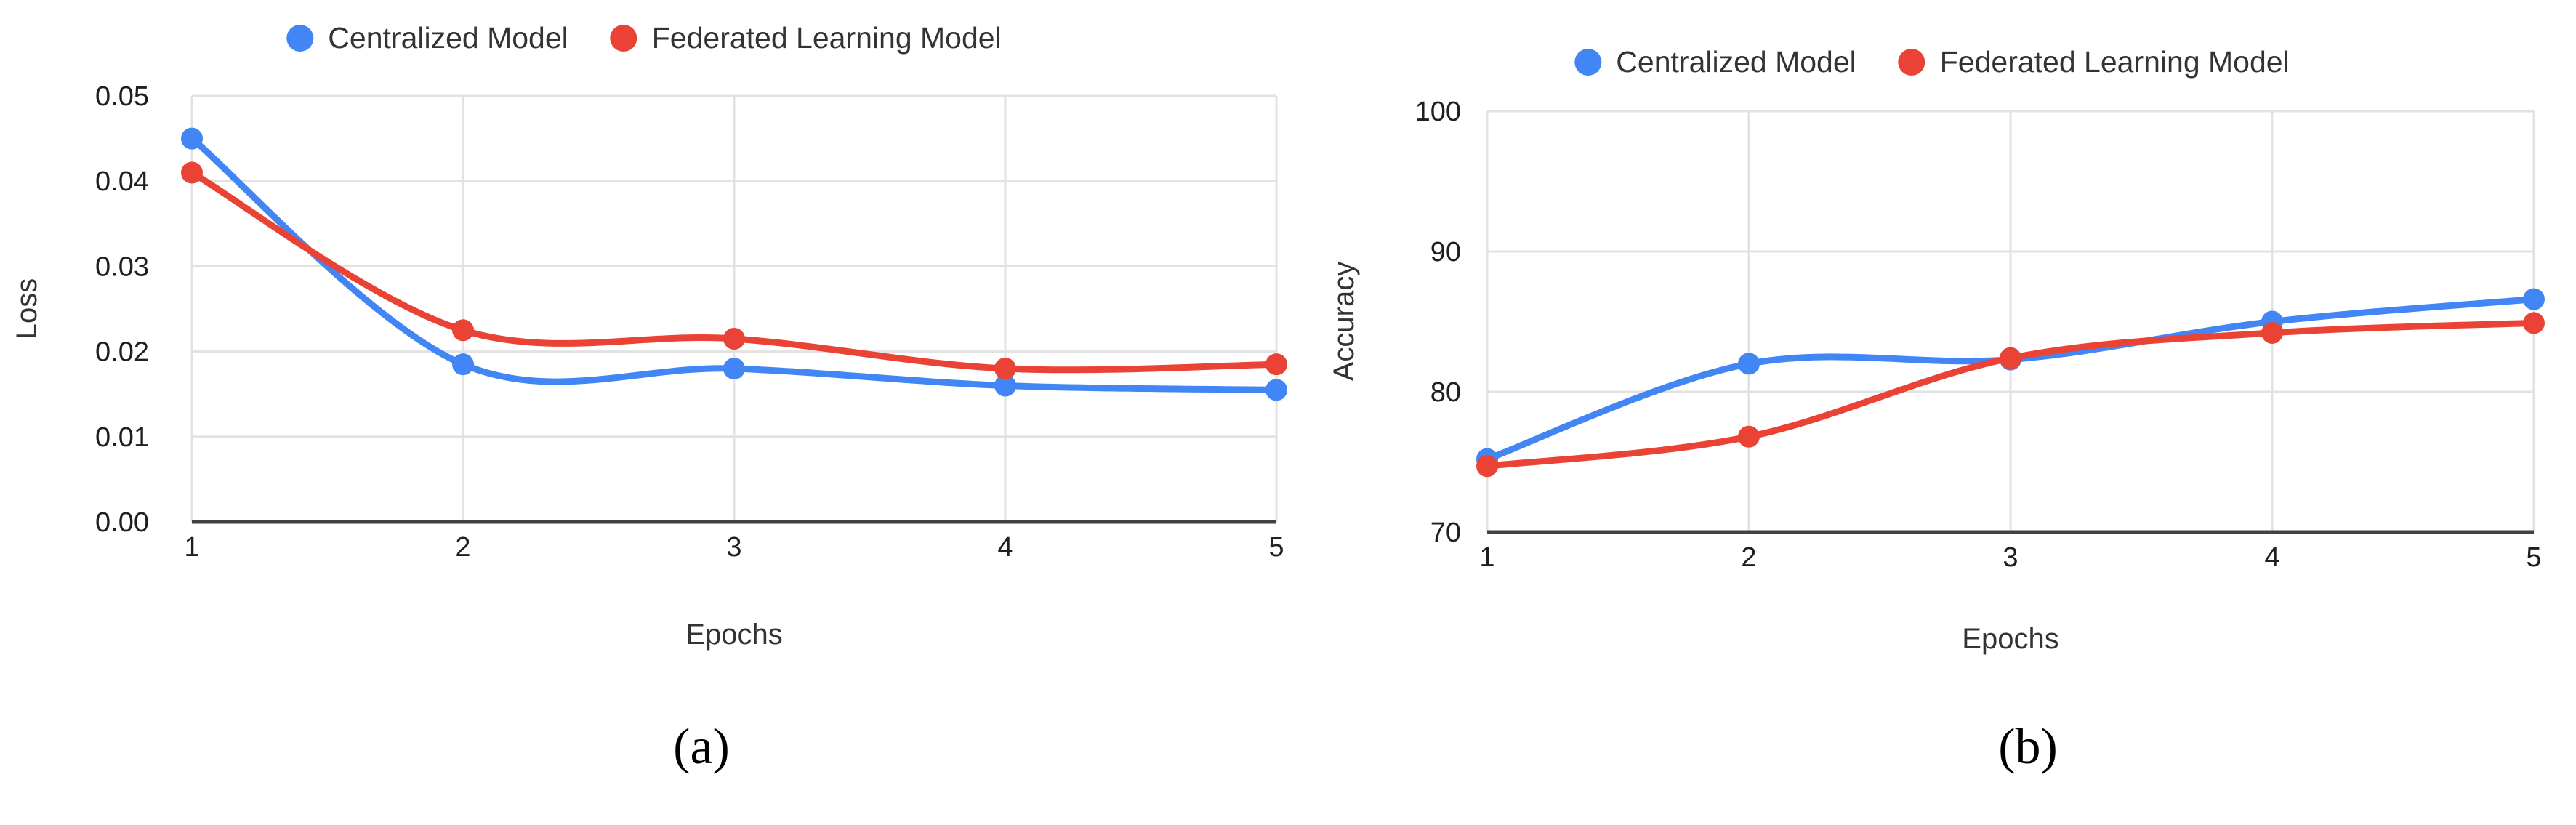  Describe the element at coordinates (1438, 112) in the screenshot. I see `y-tick-label: 100` at that location.